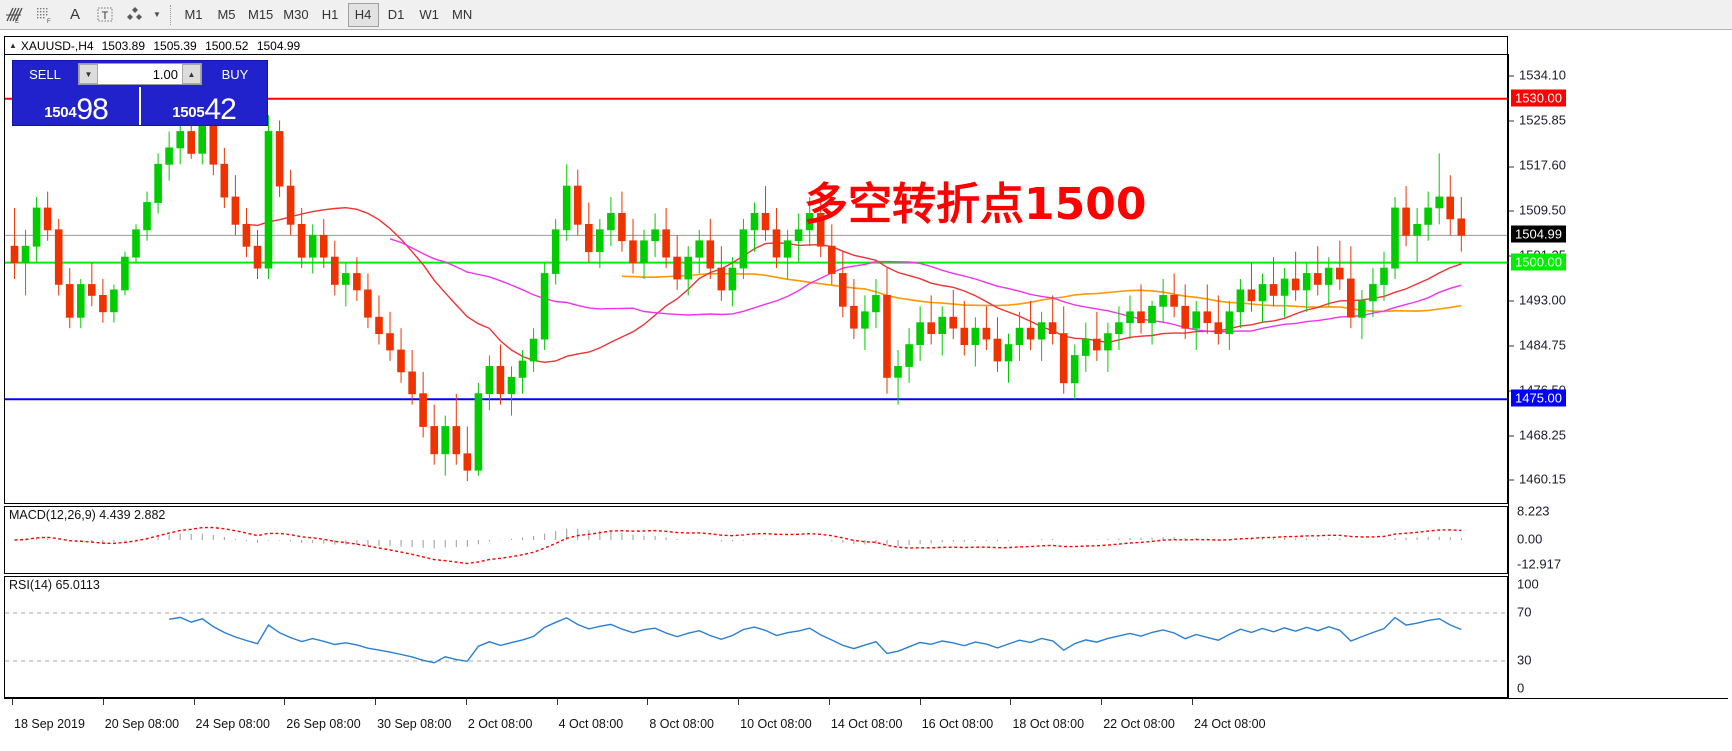 The width and height of the screenshot is (1732, 751). I want to click on time-label-11: 18 Oct 08:00, so click(1048, 724).